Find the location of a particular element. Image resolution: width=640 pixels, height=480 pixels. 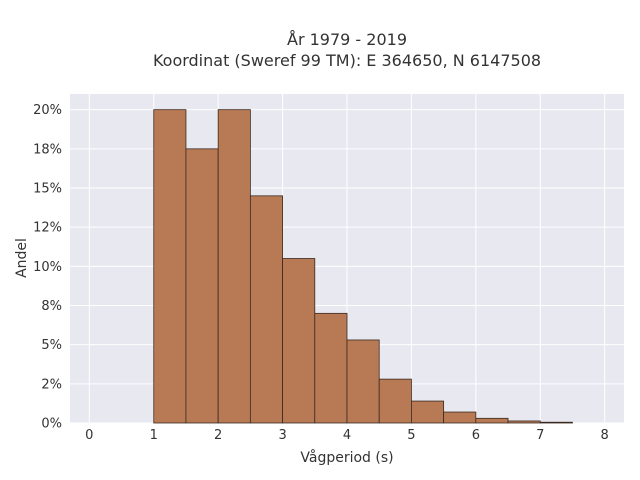

x-tick-label: 1 is located at coordinates (154, 435).